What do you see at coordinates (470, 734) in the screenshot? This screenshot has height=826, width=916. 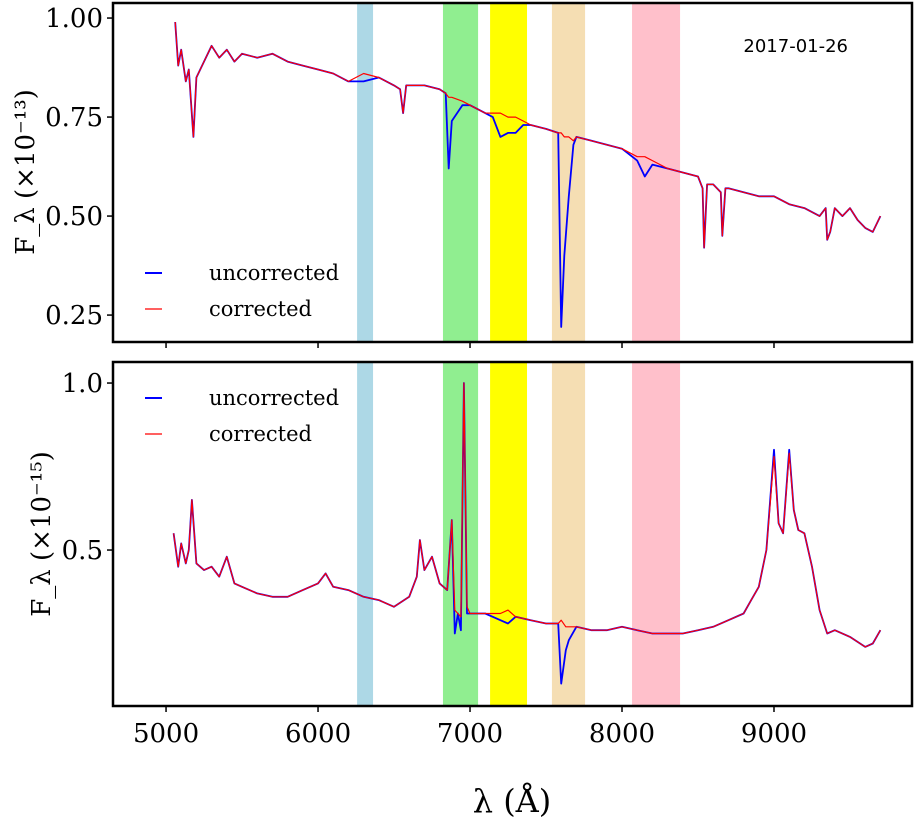 I see `x-tick-label: 7000` at bounding box center [470, 734].